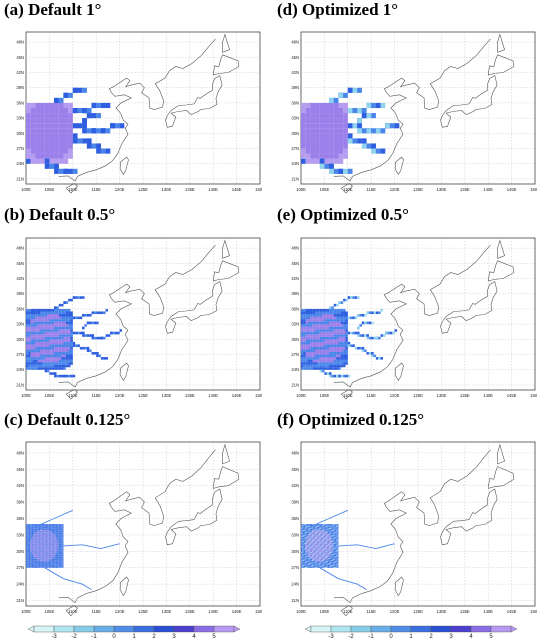 The width and height of the screenshot is (550, 641). What do you see at coordinates (395, 189) in the screenshot?
I see `lon-tick-label: 120E` at bounding box center [395, 189].